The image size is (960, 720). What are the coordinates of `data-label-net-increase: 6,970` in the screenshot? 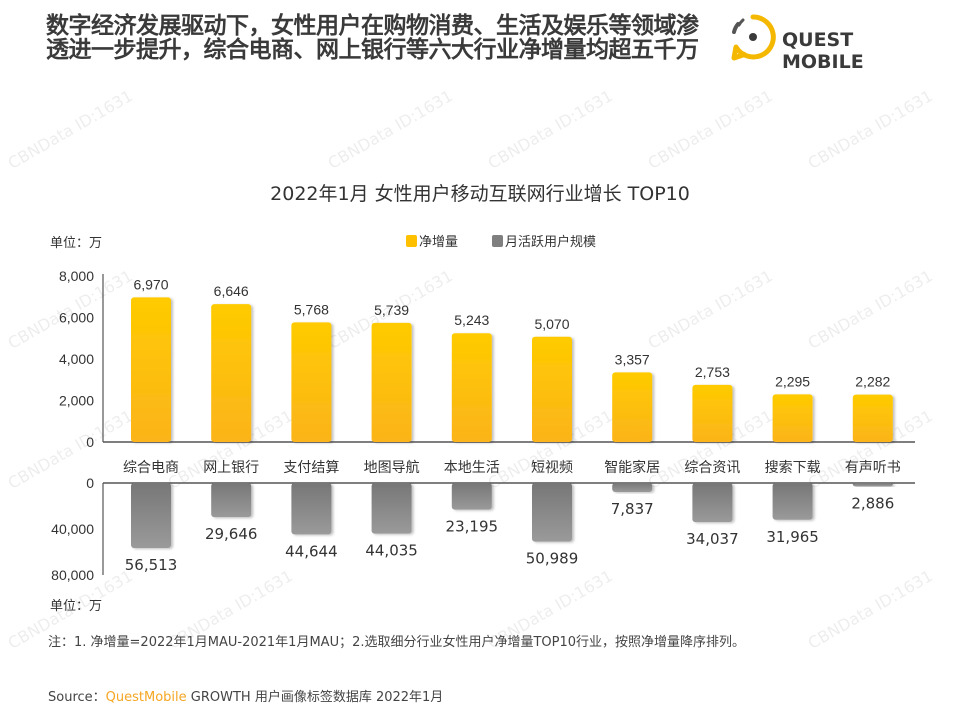 It's located at (150, 284).